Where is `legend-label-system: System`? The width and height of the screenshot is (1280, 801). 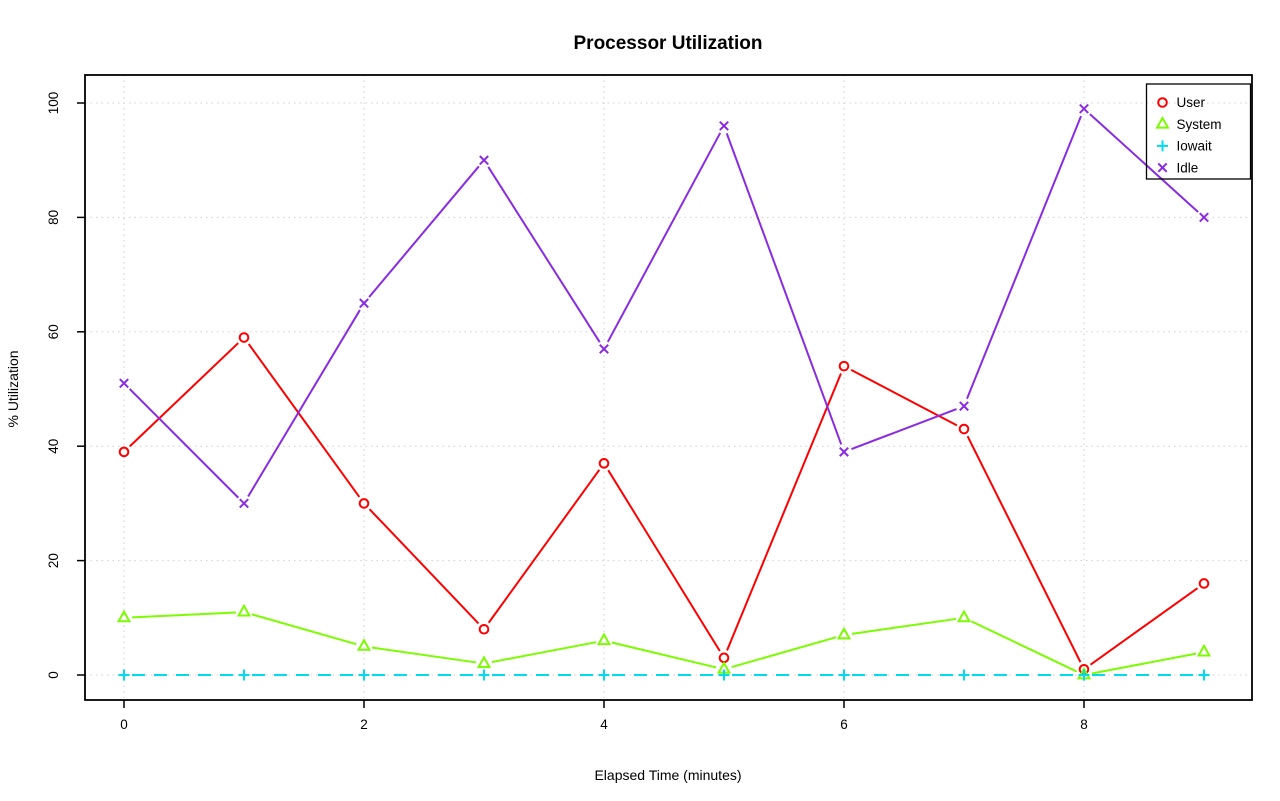
legend-label-system: System is located at coordinates (1199, 124).